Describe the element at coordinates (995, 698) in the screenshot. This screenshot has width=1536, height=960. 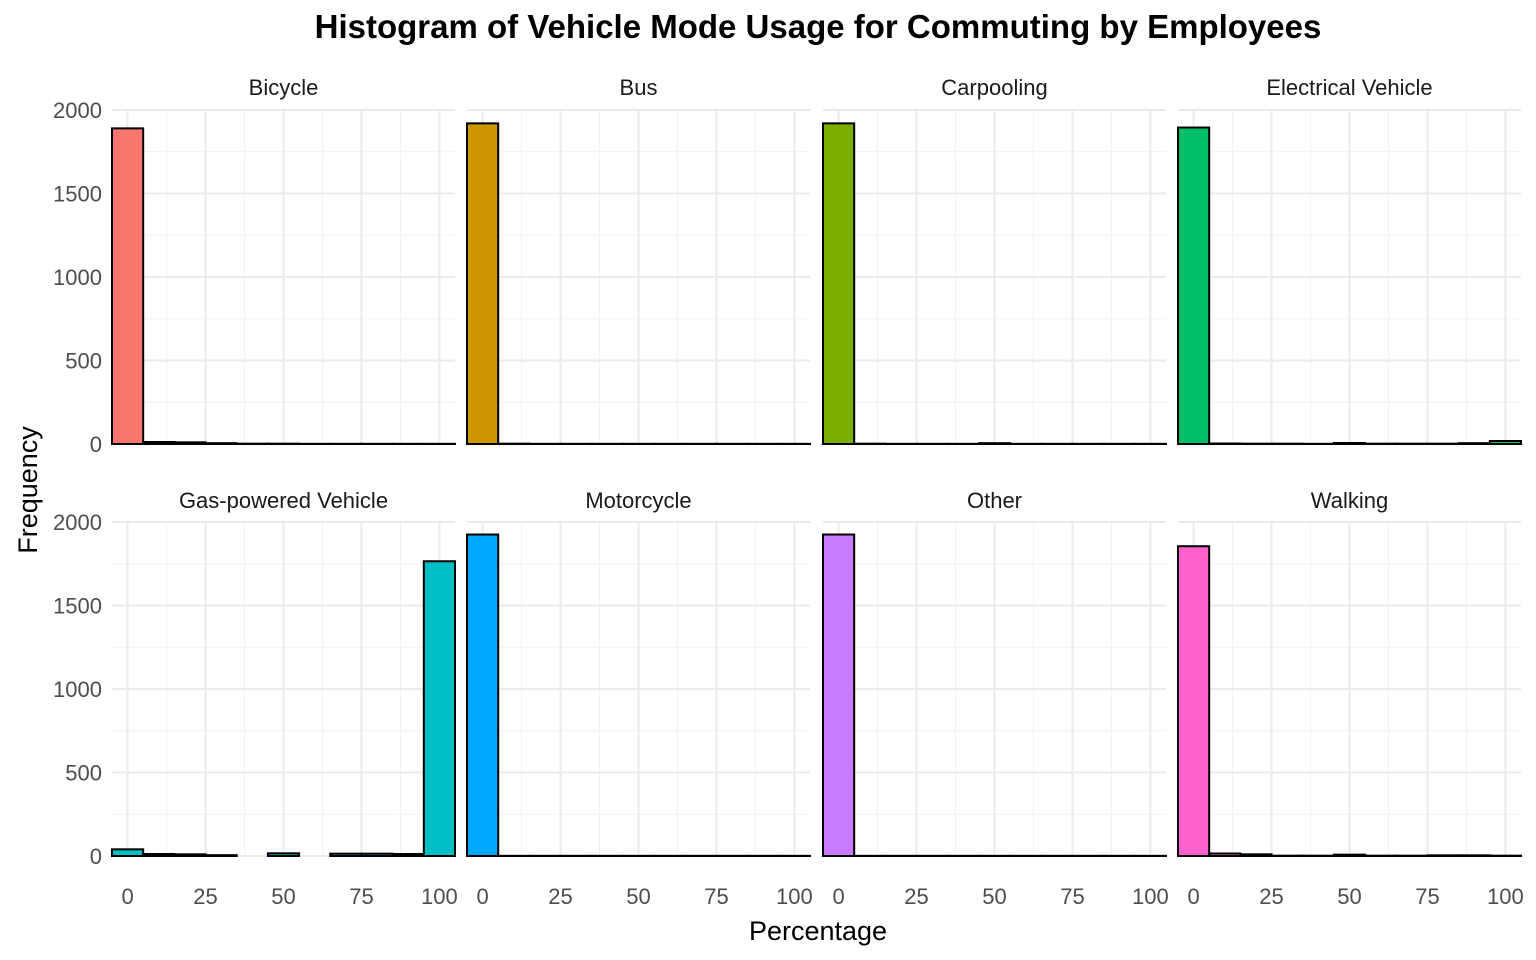
I see `facet-panel: Other 0 25 50 75 100` at that location.